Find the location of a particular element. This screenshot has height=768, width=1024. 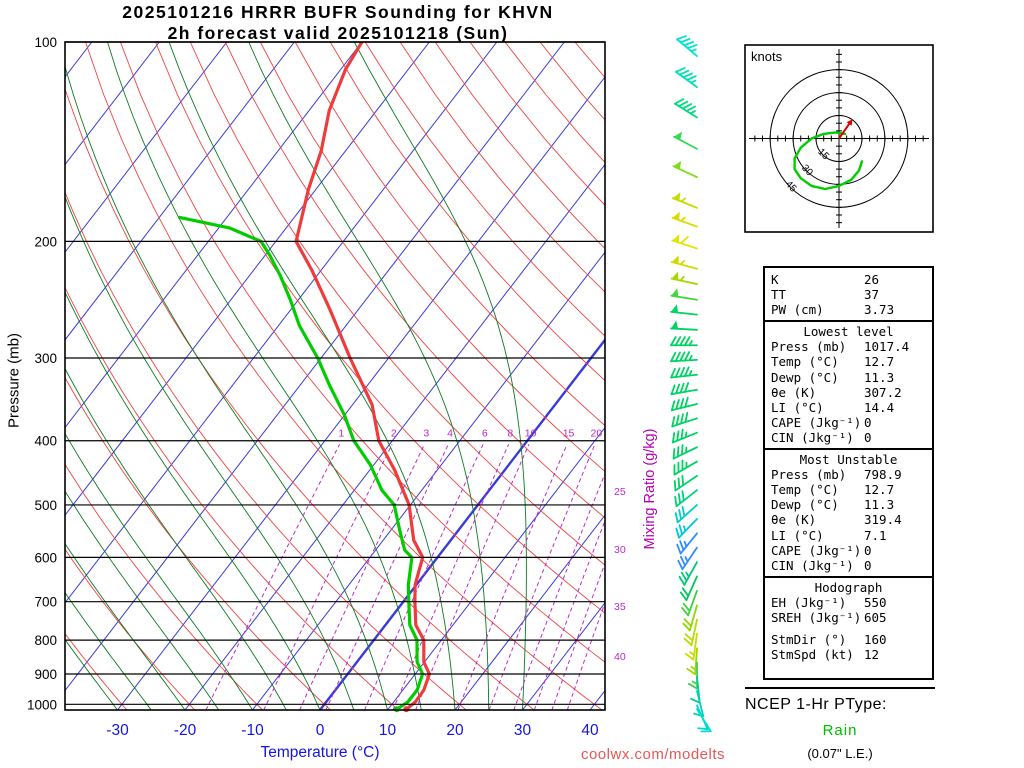

hodograph-trace is located at coordinates (828, 161).